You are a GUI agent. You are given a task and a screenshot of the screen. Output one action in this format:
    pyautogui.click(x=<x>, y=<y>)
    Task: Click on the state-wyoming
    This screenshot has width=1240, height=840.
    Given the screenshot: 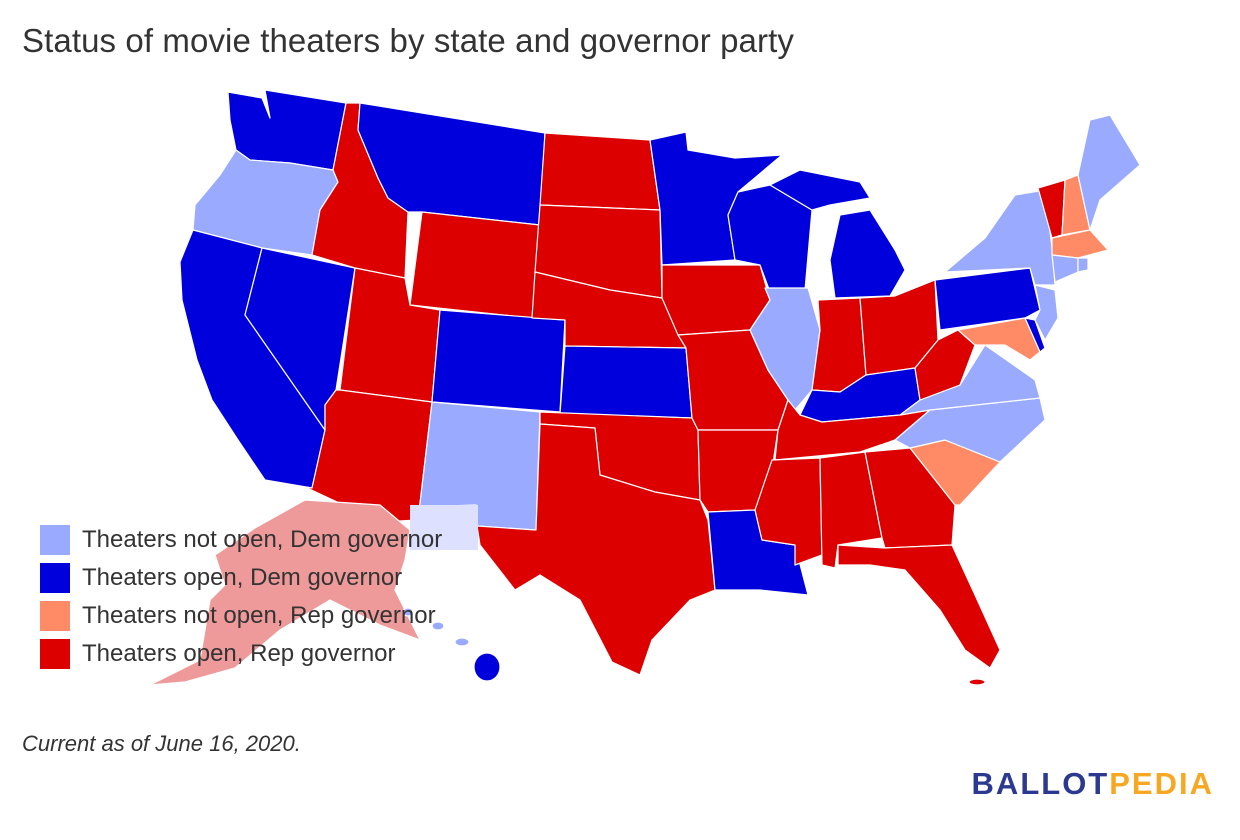 What is the action you would take?
    pyautogui.click(x=475, y=265)
    